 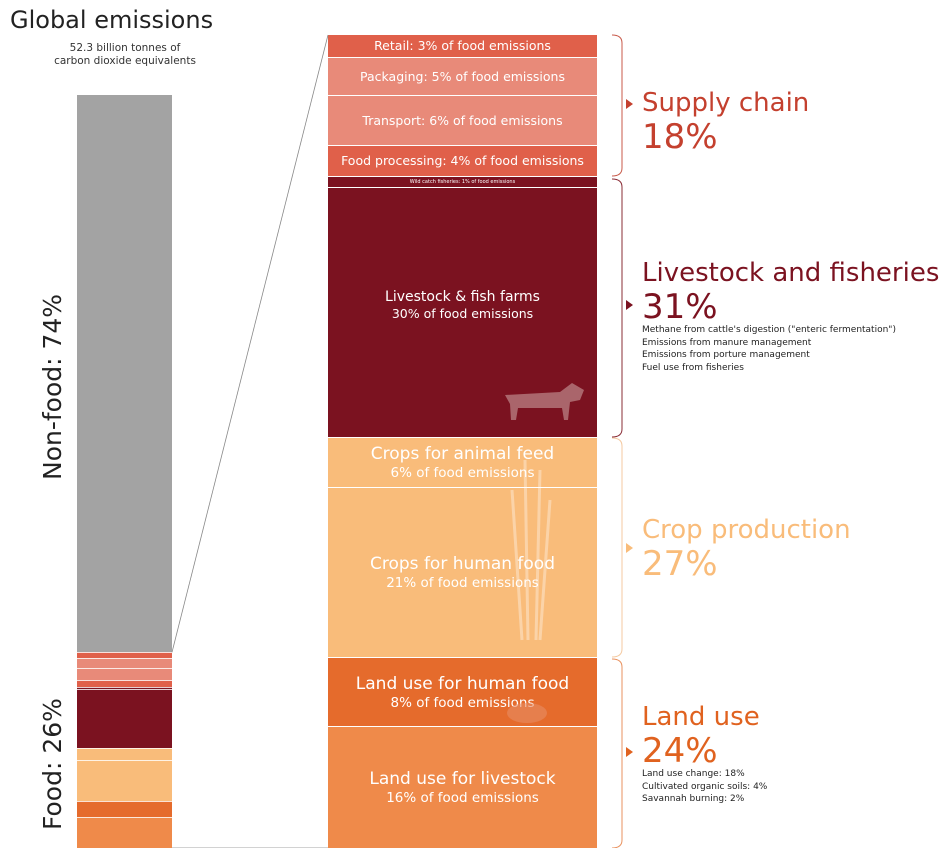 I want to click on subtitle-line-1: 52.3 billion tonnes of, so click(x=125, y=48).